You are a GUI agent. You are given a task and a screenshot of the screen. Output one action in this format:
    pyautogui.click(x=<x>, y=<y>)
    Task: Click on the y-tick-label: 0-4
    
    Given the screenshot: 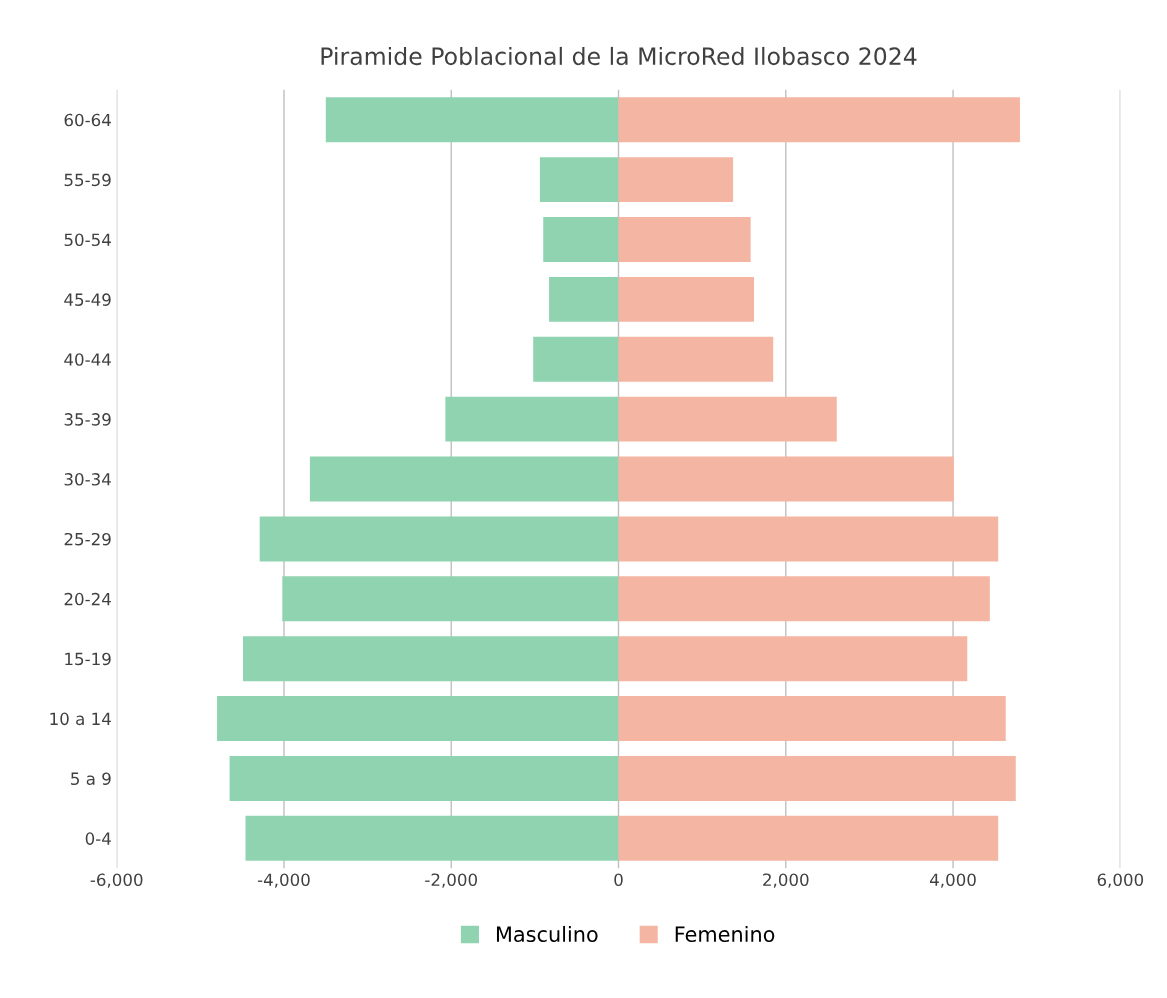 What is the action you would take?
    pyautogui.click(x=98, y=838)
    